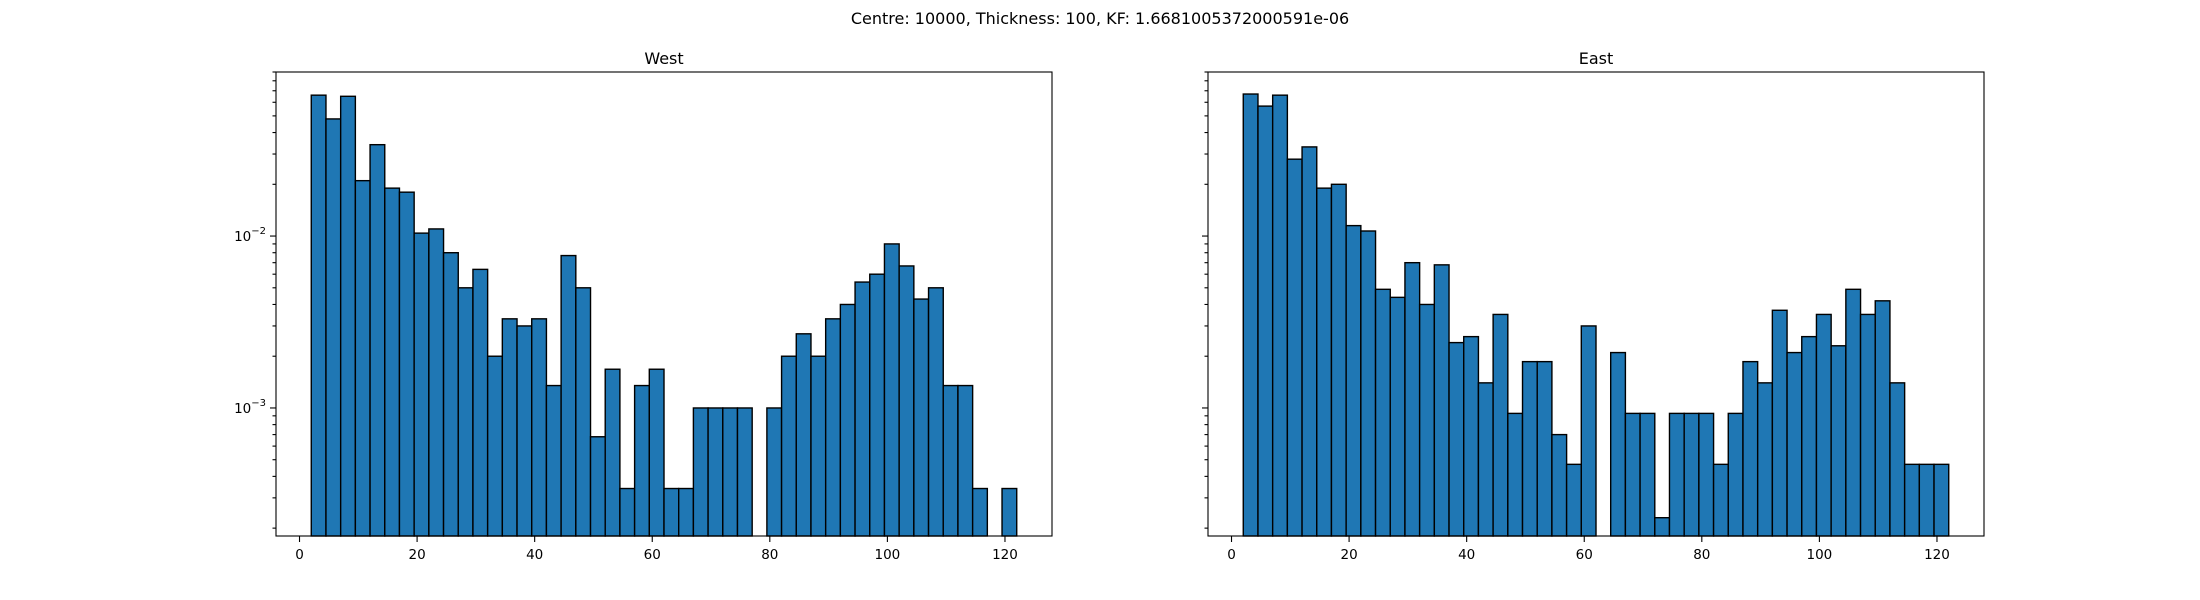  I want to click on east-xtick-label-20: 20, so click(1348, 555).